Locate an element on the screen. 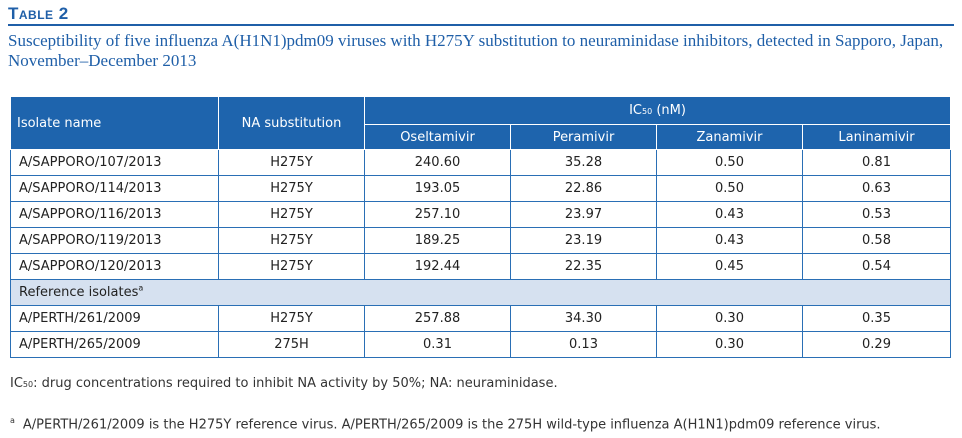 This screenshot has width=962, height=438. cell-peramivir: 23.97 is located at coordinates (583, 214).